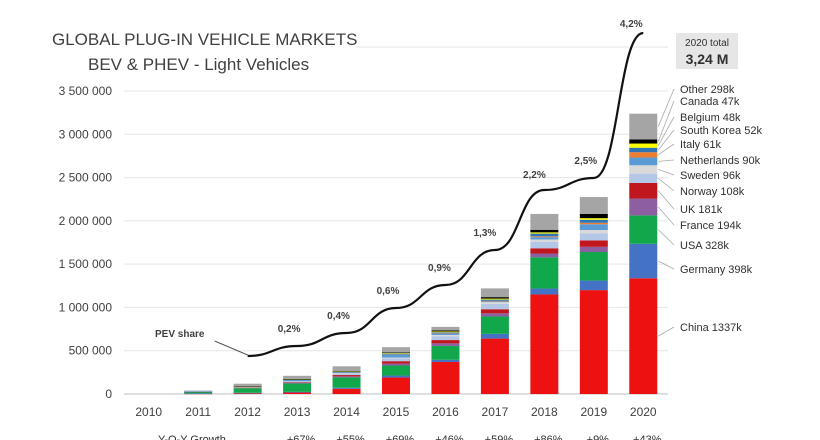 The width and height of the screenshot is (820, 440). What do you see at coordinates (346, 376) in the screenshot?
I see `bar-segment-uk-2014` at bounding box center [346, 376].